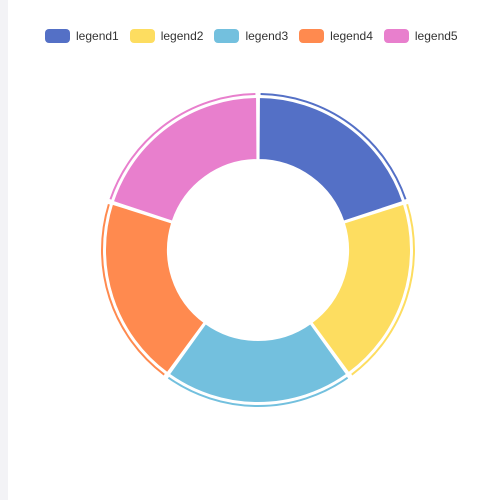  I want to click on legend-item-3: legend3, so click(251, 36).